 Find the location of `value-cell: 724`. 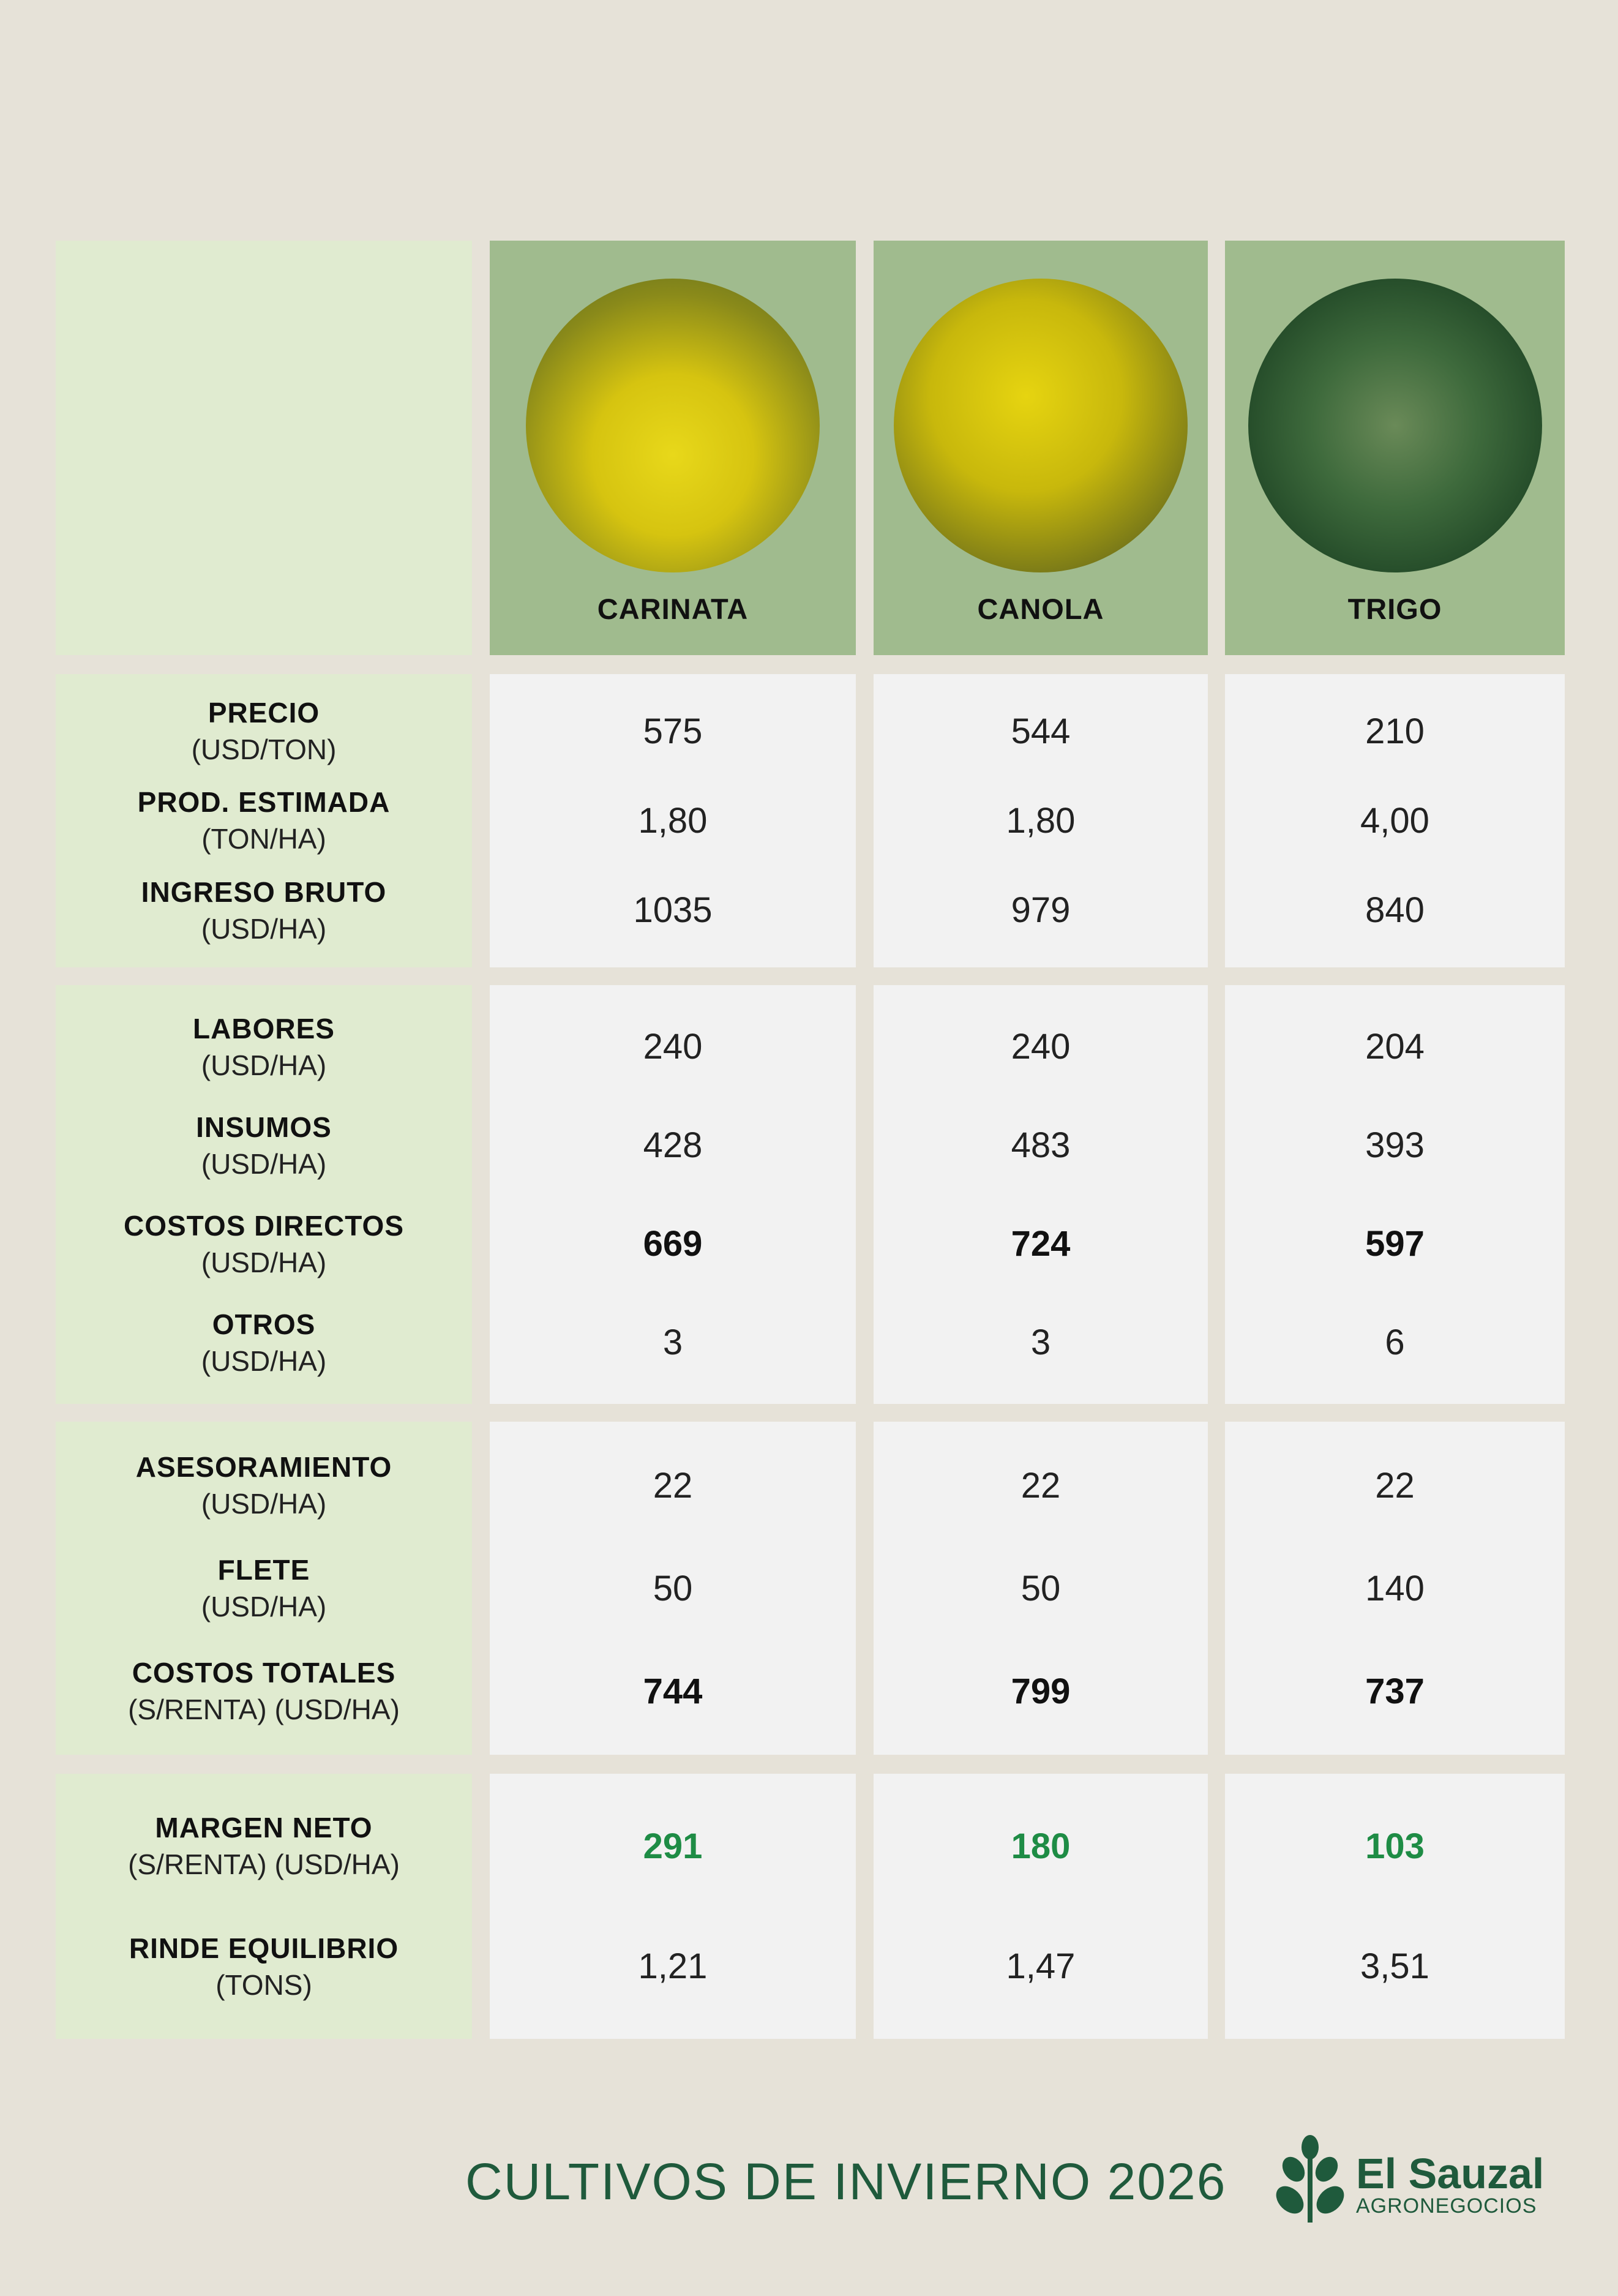

value-cell: 724 is located at coordinates (1041, 1244).